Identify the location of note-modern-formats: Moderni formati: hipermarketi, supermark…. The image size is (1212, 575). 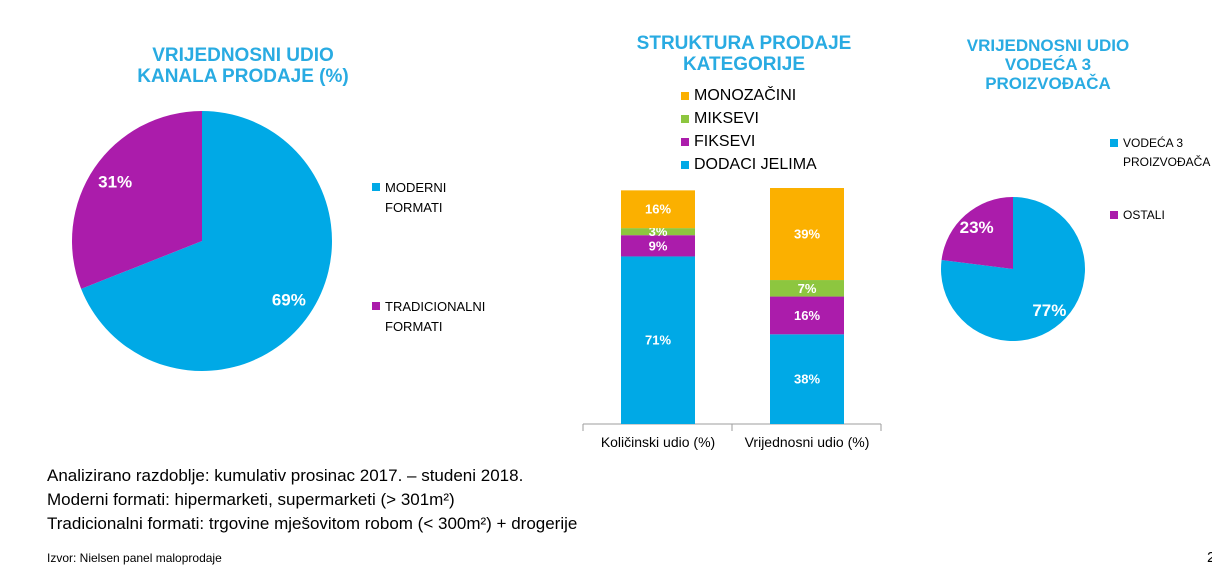
(251, 499).